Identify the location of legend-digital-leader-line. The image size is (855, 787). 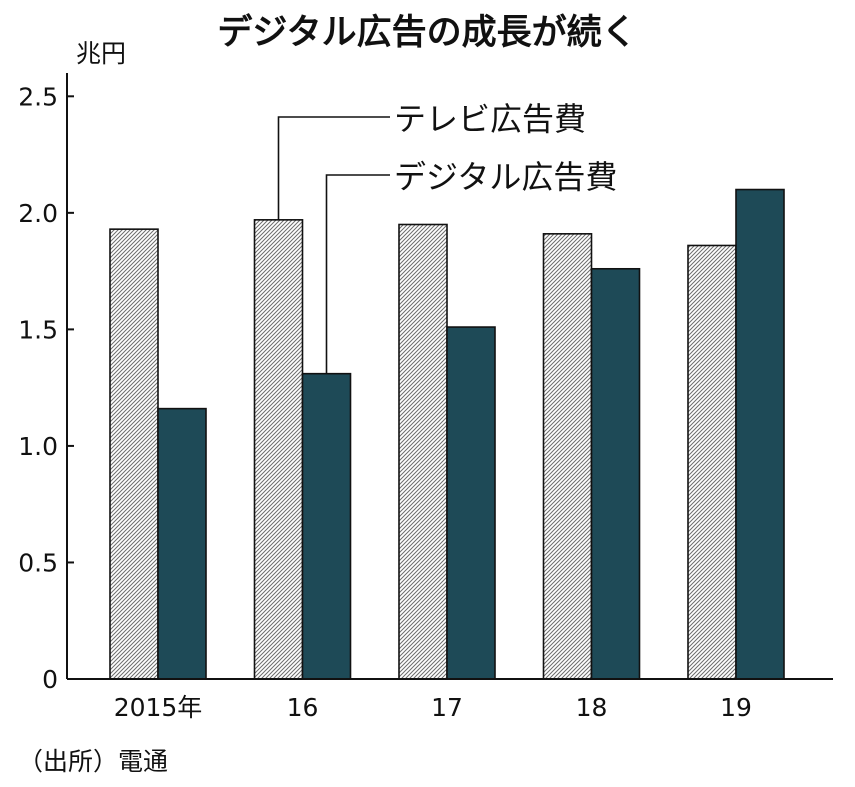
(357, 274).